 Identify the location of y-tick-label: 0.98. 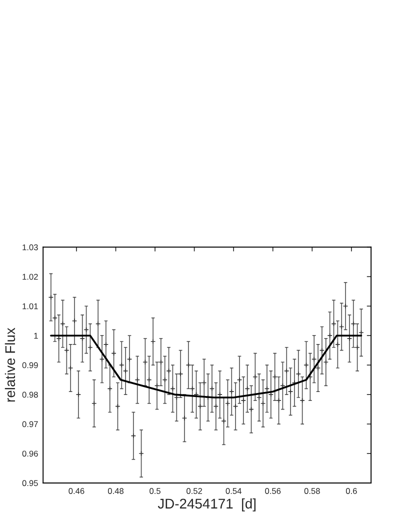
(30, 395).